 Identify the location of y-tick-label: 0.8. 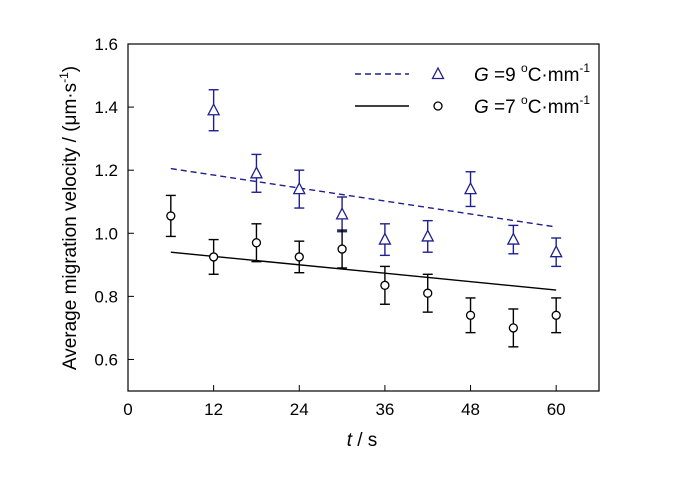
(106, 296).